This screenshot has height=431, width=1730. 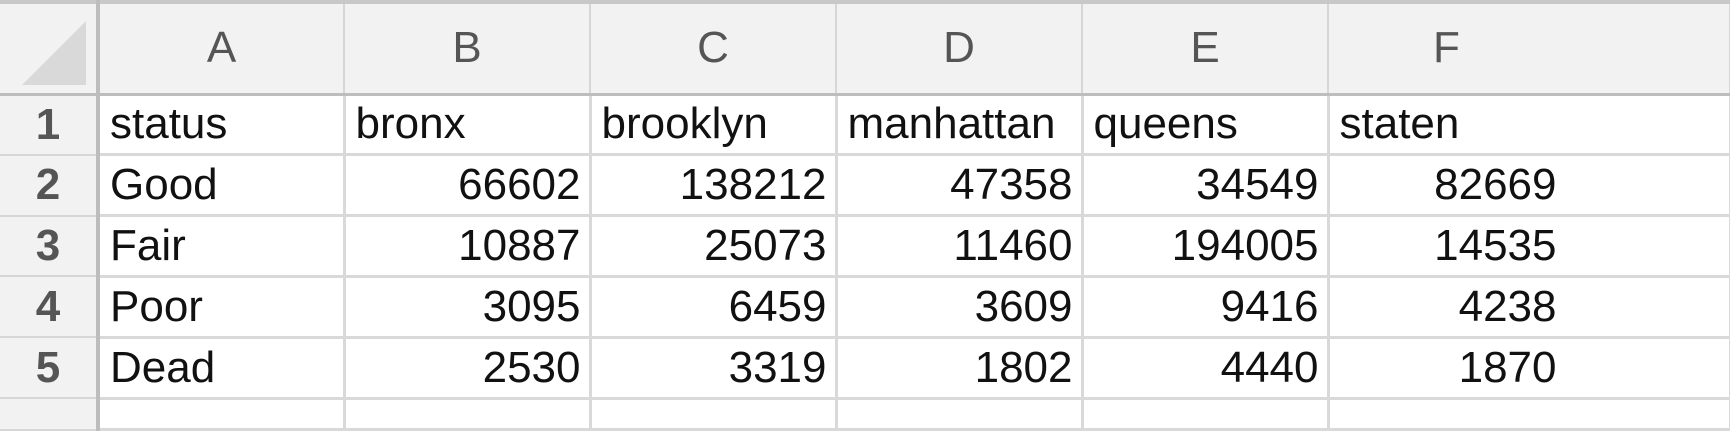 What do you see at coordinates (468, 414) in the screenshot?
I see `cell-b6` at bounding box center [468, 414].